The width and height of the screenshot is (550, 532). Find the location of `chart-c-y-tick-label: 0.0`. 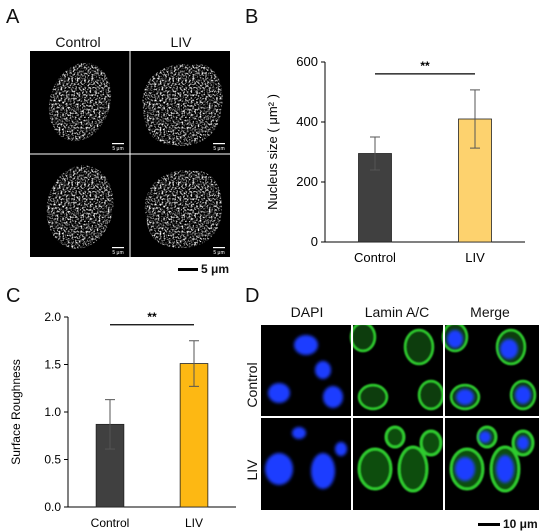

chart-c-y-tick-label: 0.0 is located at coordinates (52, 507).